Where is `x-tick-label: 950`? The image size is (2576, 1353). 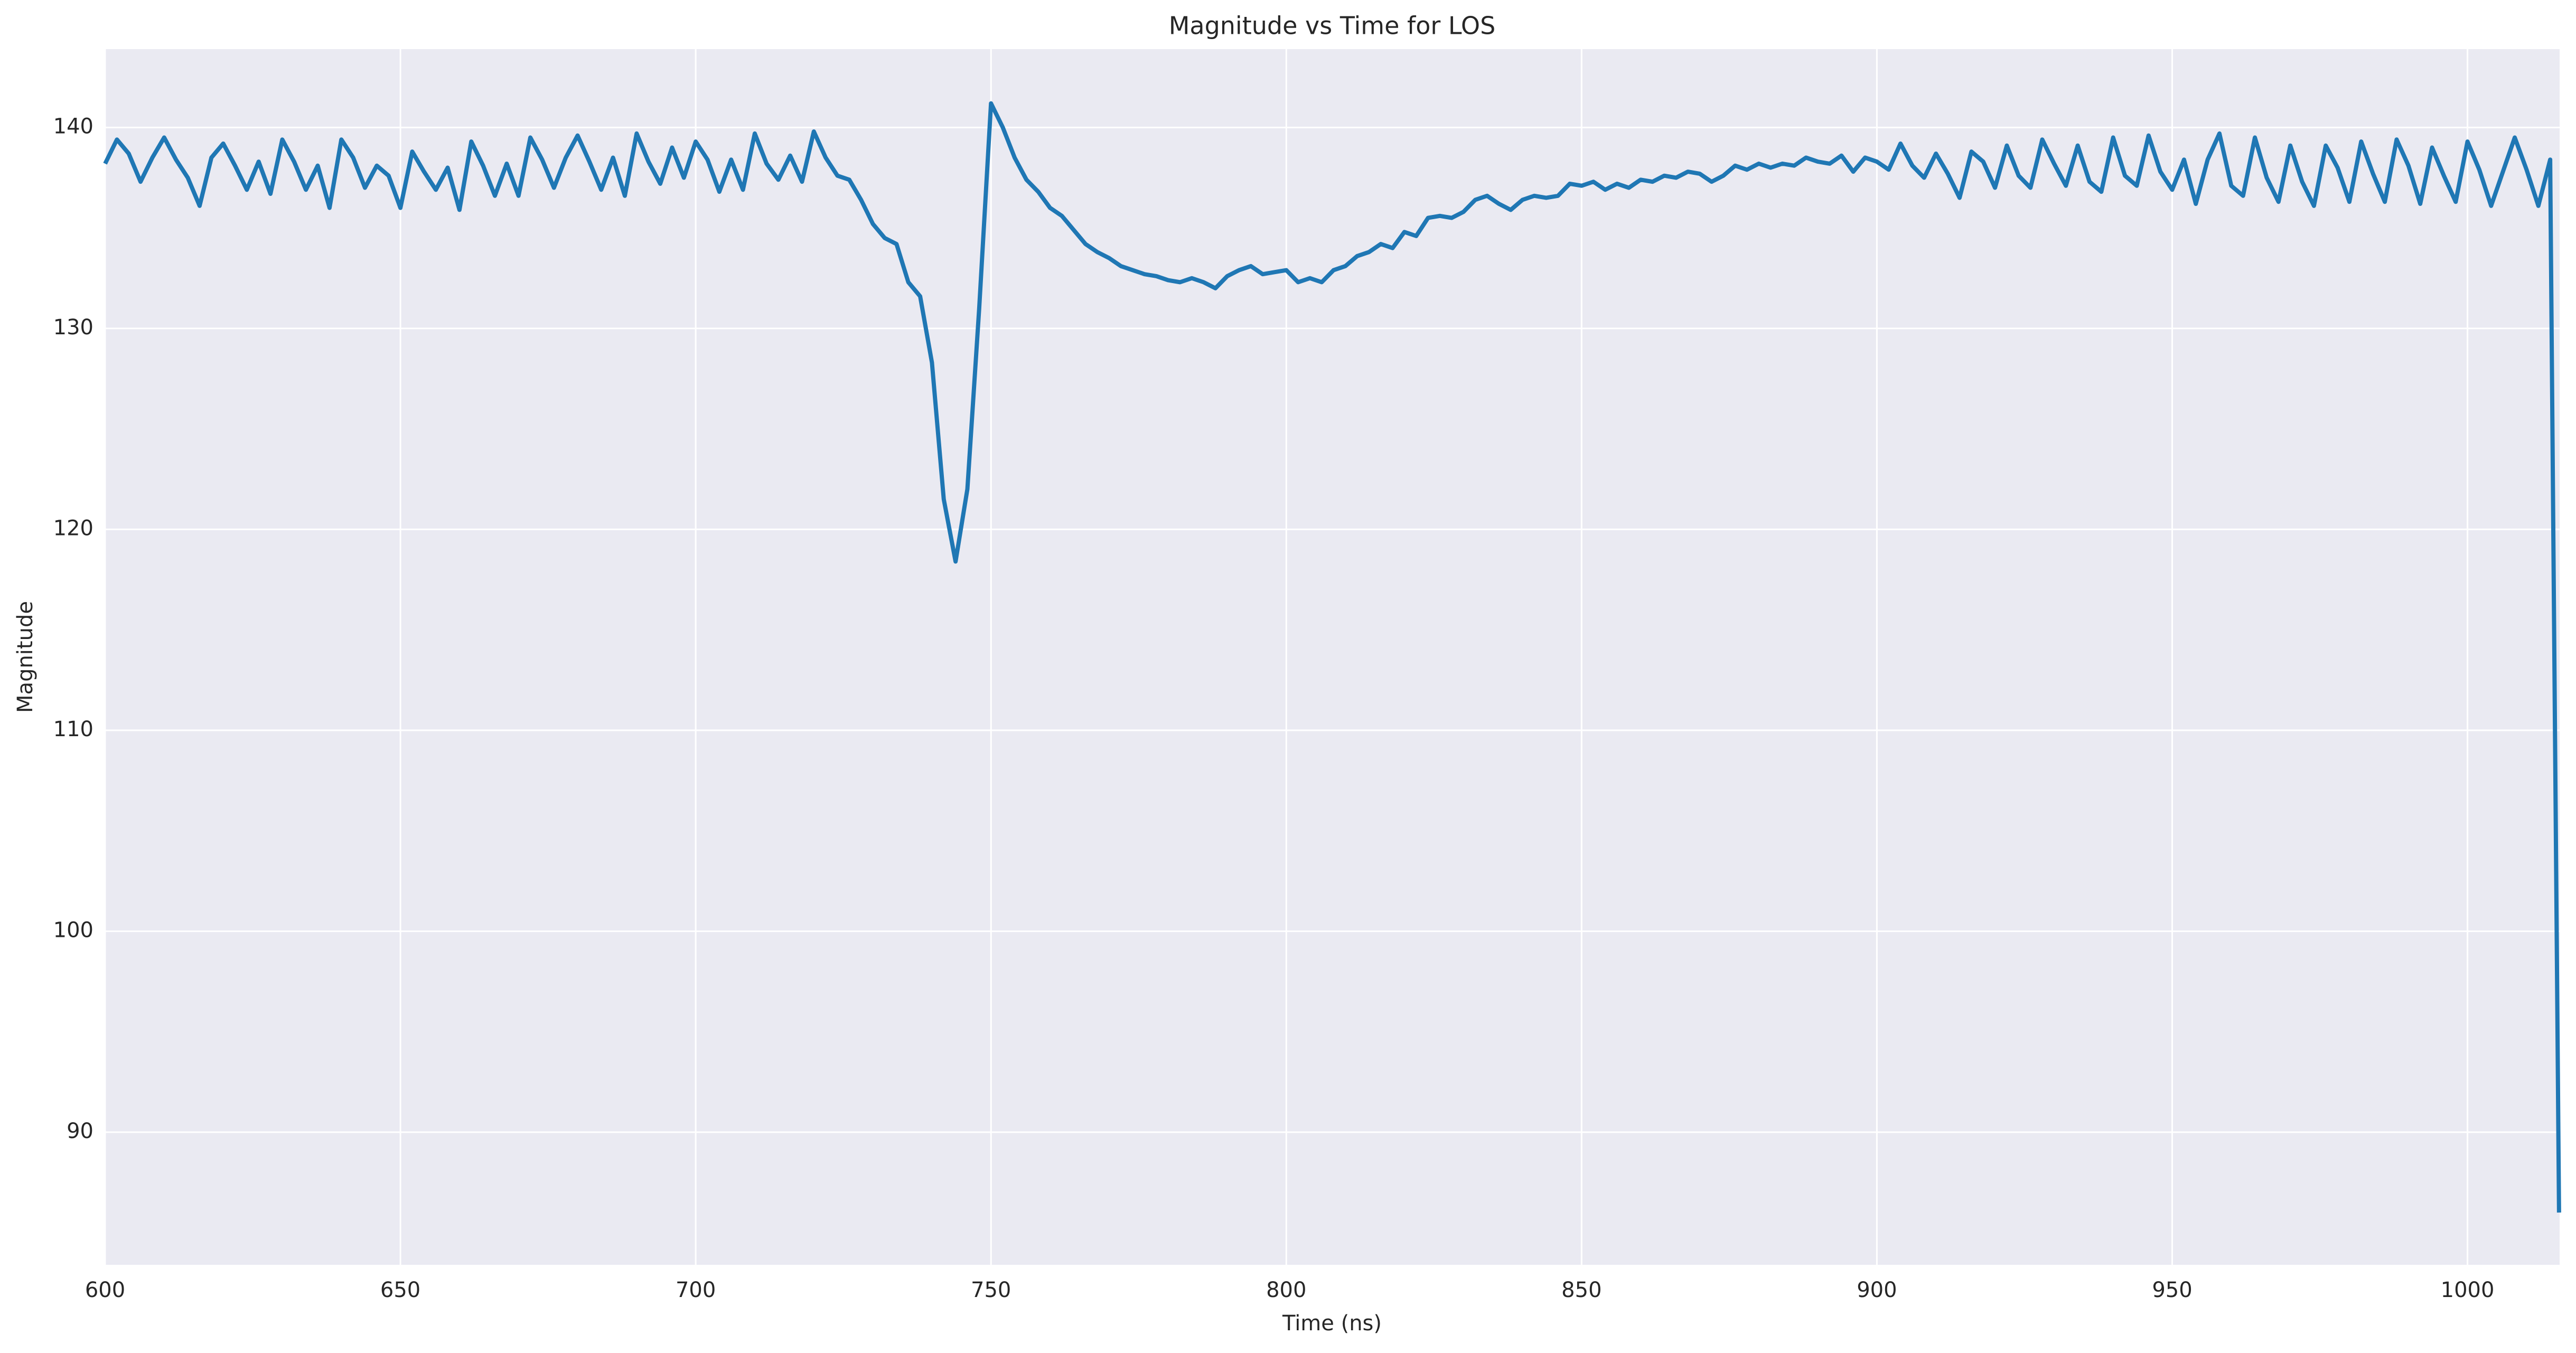
x-tick-label: 950 is located at coordinates (2172, 1290).